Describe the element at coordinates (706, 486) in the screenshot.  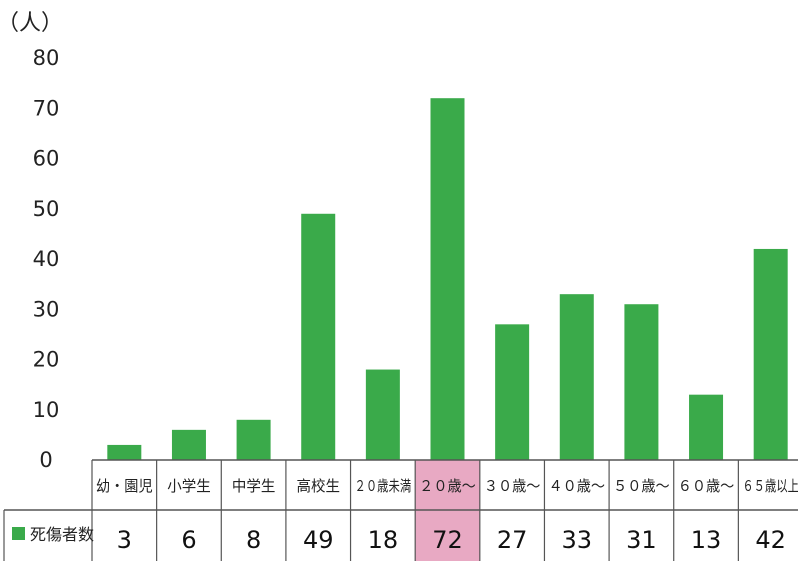
I see `category-label: ６０歳～` at that location.